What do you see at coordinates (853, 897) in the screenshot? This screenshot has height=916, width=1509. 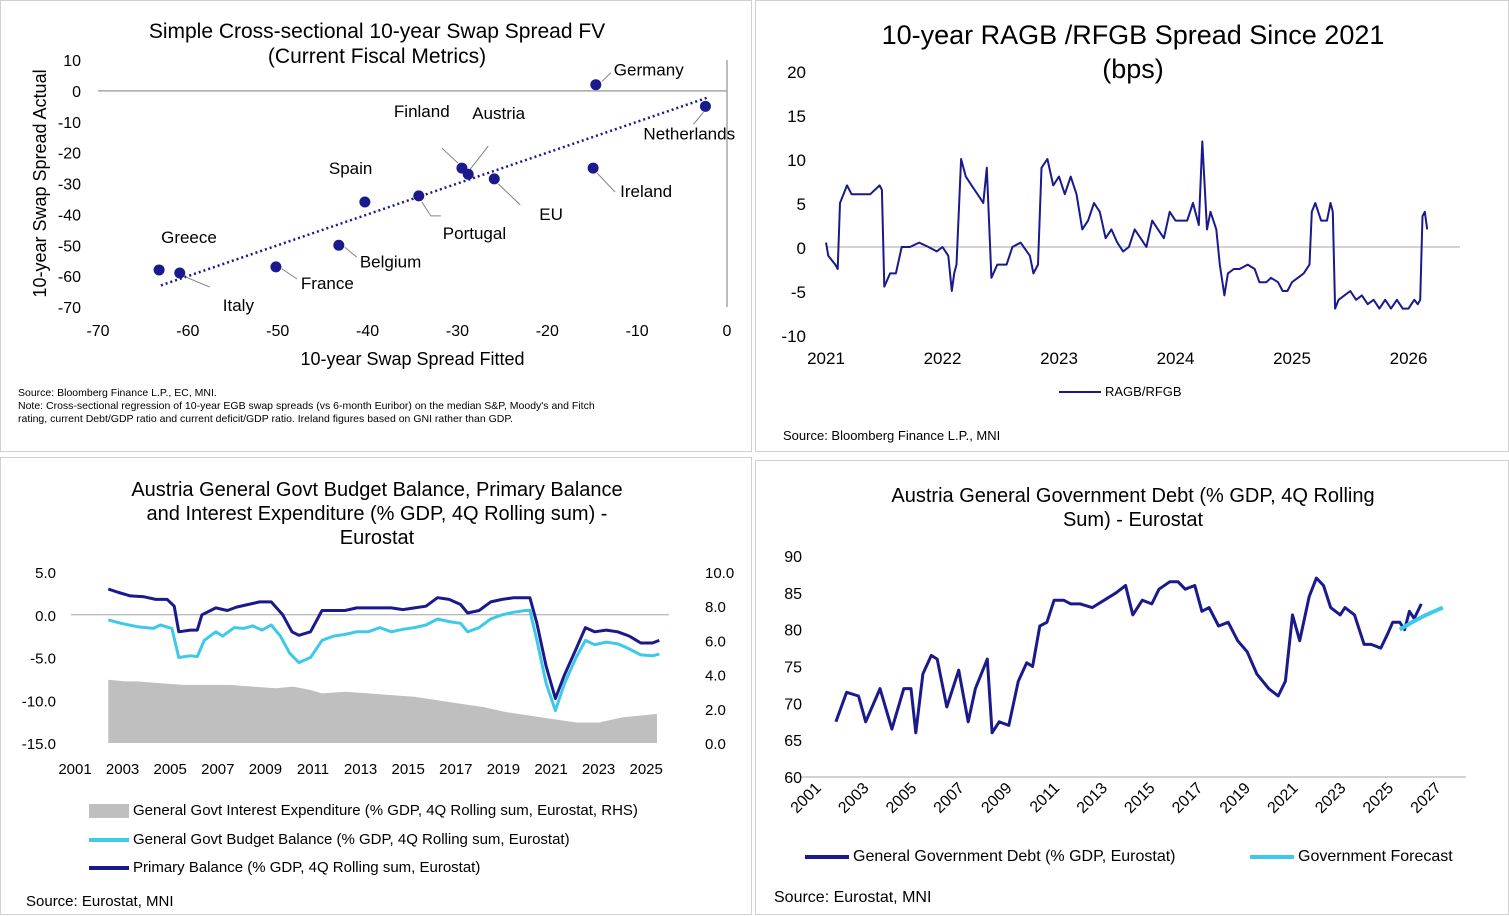 I see `source-text: Source: Eurostat, MNI` at bounding box center [853, 897].